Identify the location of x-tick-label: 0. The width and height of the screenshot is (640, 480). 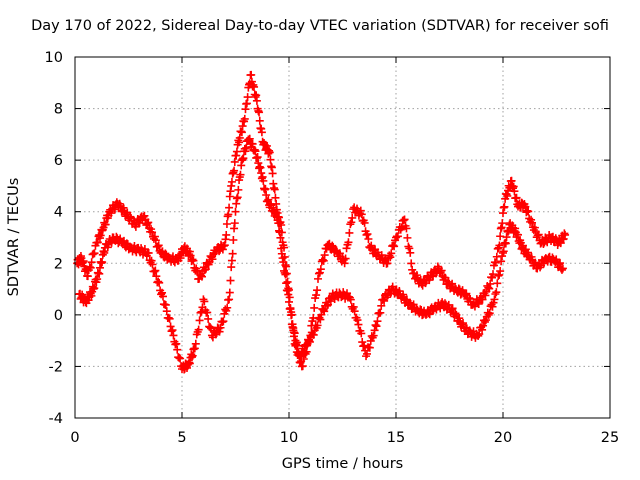
(74, 438).